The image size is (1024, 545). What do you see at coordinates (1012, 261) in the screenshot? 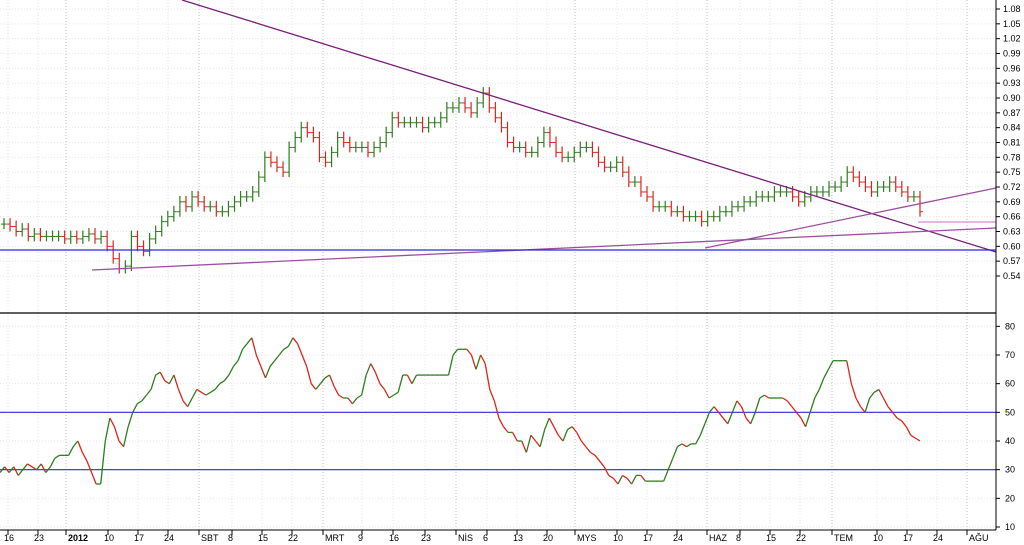
I see `price-ytick-label: 0.57` at bounding box center [1012, 261].